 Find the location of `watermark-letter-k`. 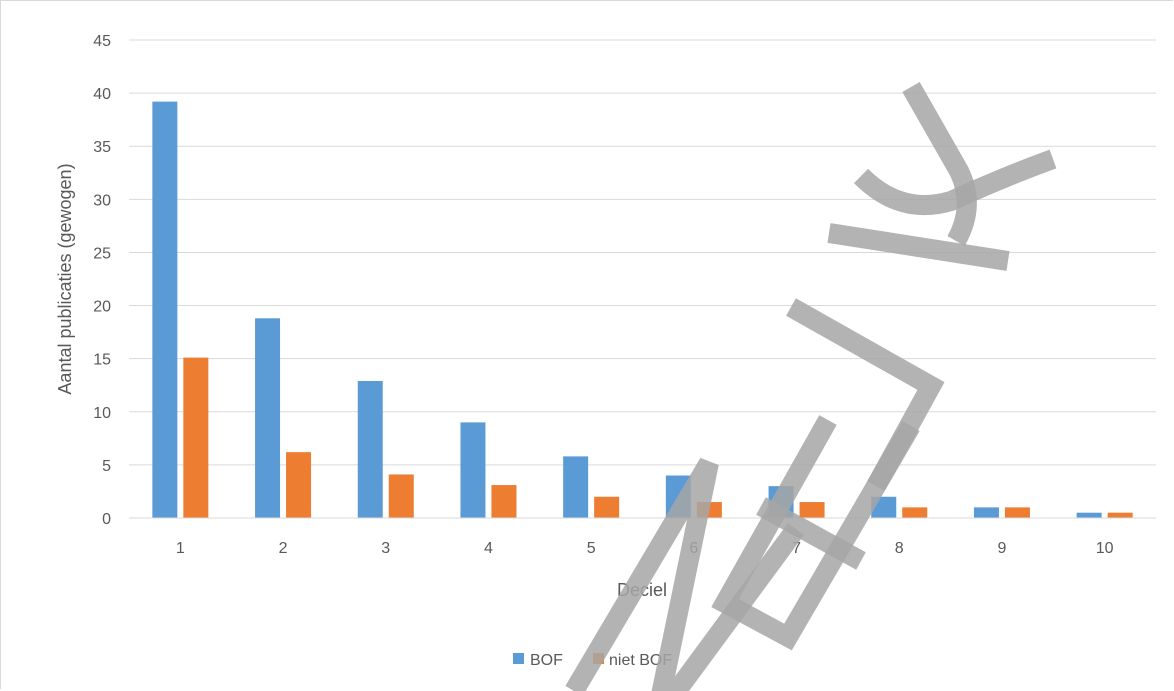

watermark-letter-k is located at coordinates (955, 182).